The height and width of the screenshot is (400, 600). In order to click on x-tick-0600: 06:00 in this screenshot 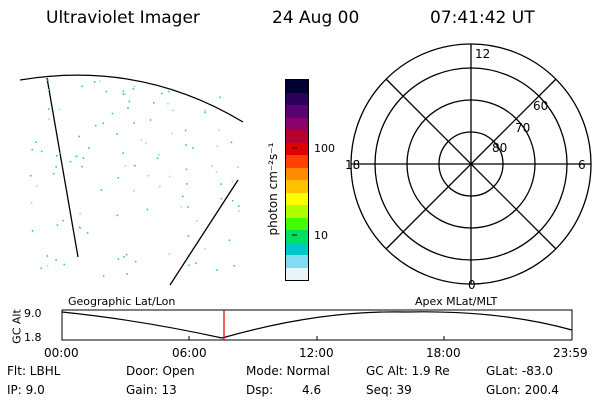, I will do `click(189, 353)`.